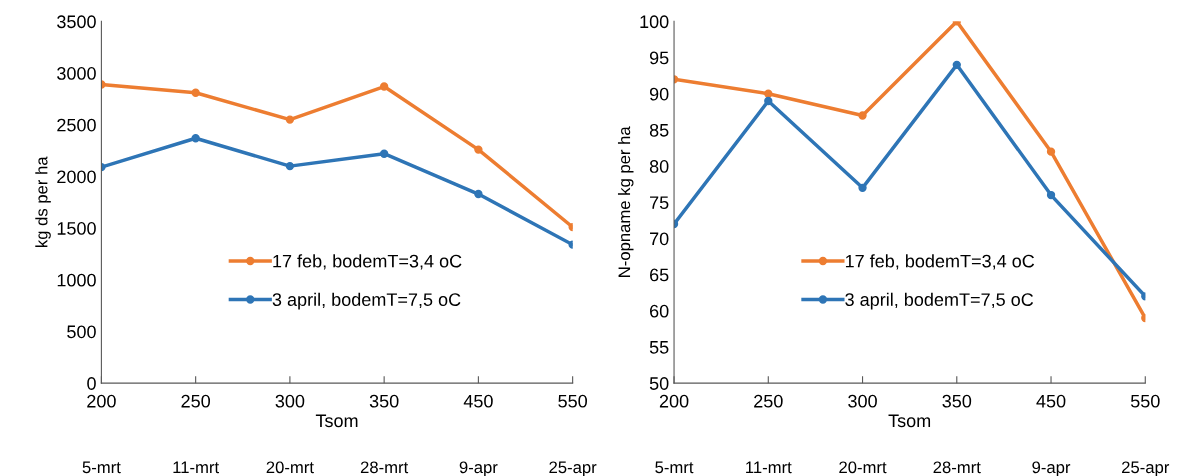 The image size is (1193, 476). Describe the element at coordinates (659, 275) in the screenshot. I see `y-tick-label: 65` at that location.